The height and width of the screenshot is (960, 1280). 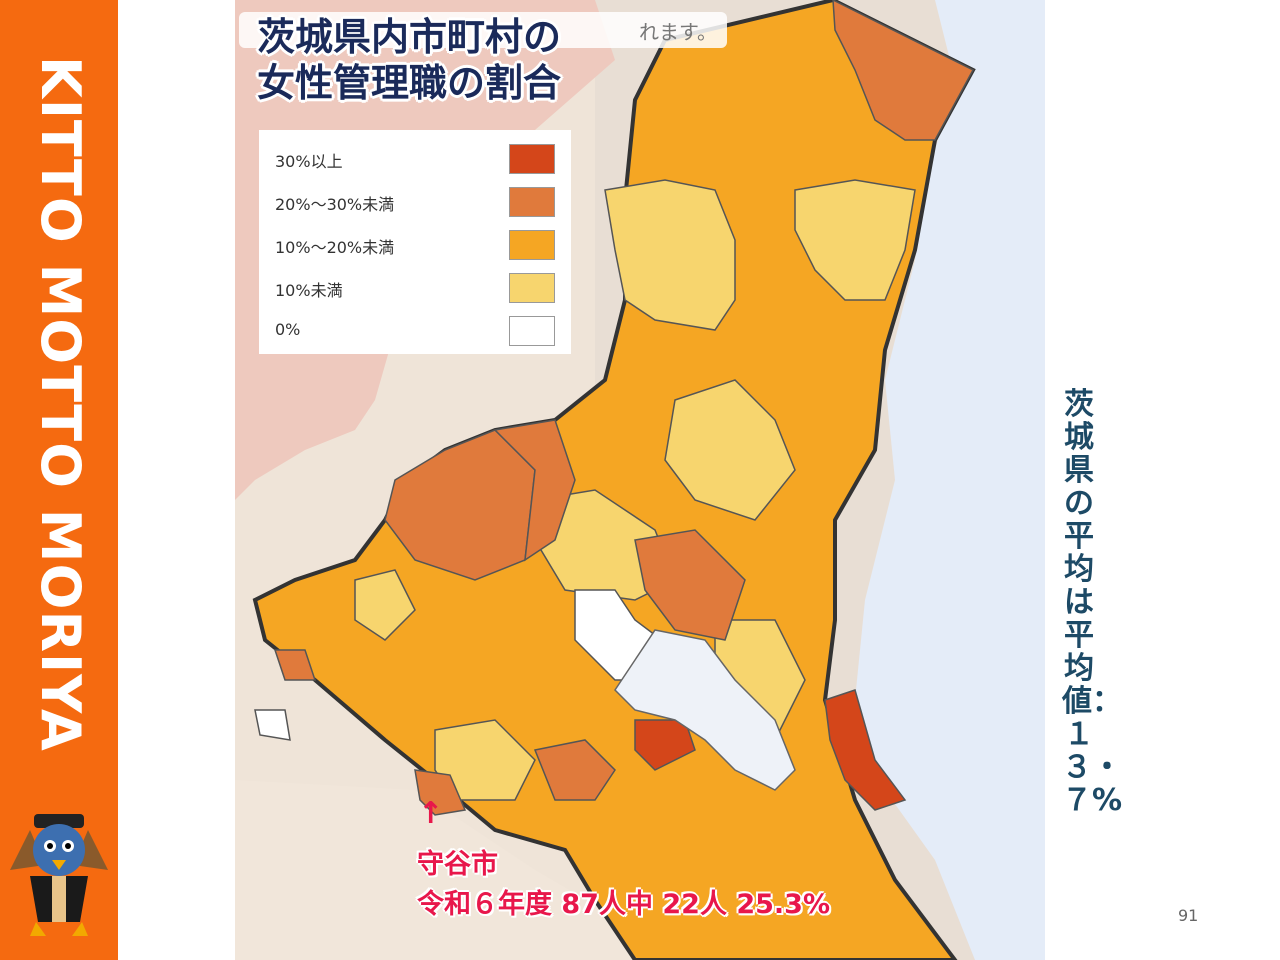 I want to click on brand-logo-text: KITTO MOTTO MORIYA, so click(x=60, y=404).